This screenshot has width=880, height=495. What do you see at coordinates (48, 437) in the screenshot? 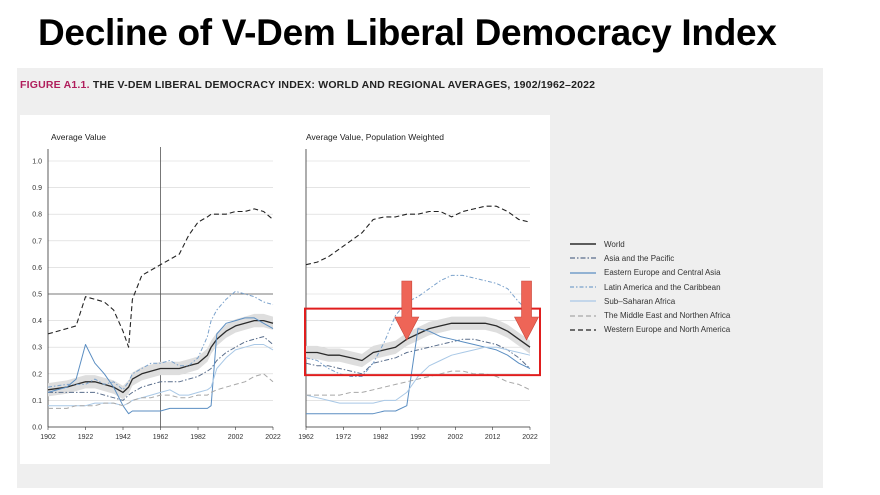
I see `x-tick-label: 1902` at bounding box center [48, 437].